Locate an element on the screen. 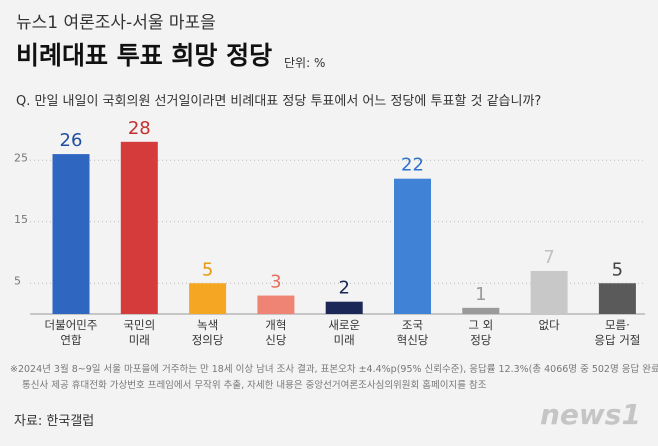 This screenshot has width=658, height=446. value-label: 28 is located at coordinates (139, 128).